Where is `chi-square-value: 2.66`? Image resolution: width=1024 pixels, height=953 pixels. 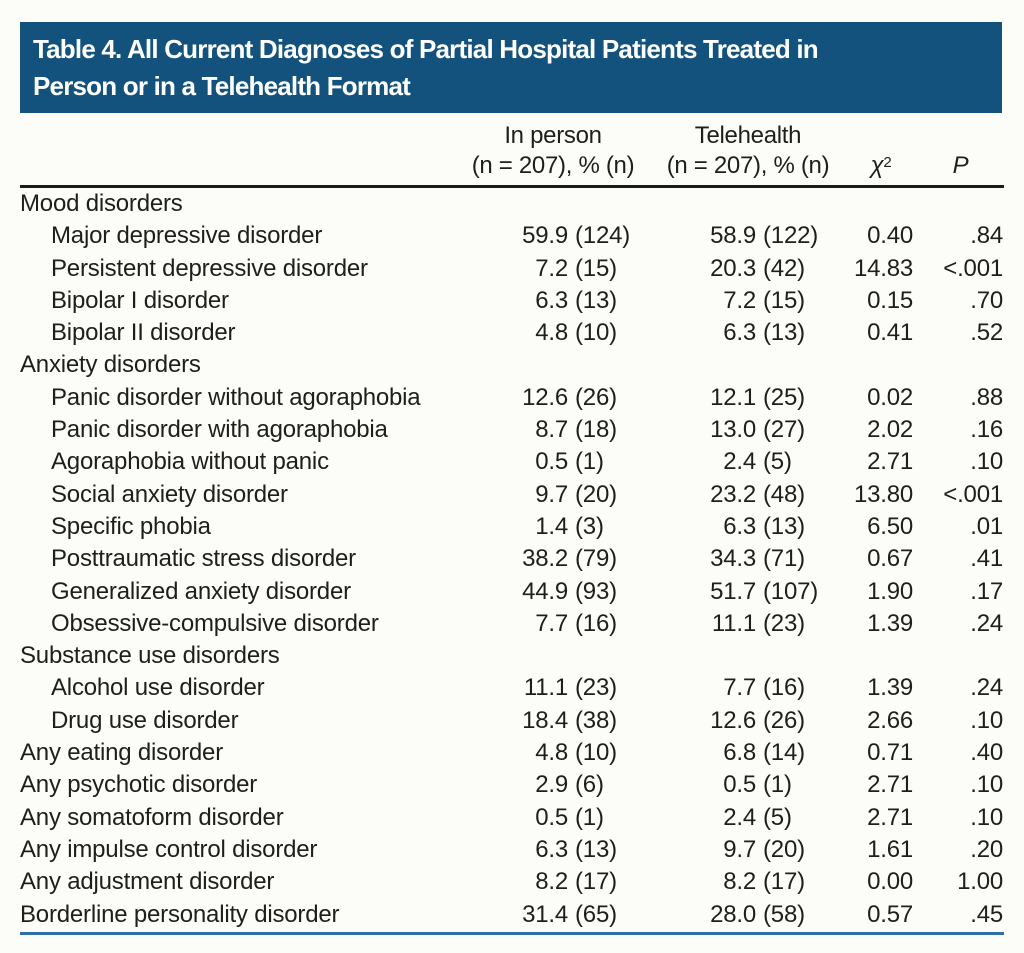 chi-square-value: 2.66 is located at coordinates (890, 720).